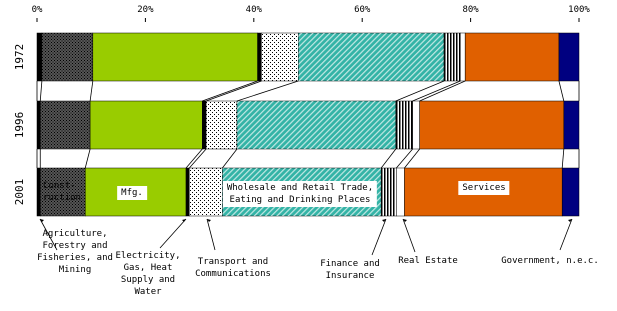 This screenshot has width=617, height=311. I want to click on callout-label: Government, n.e.c., so click(550, 261).